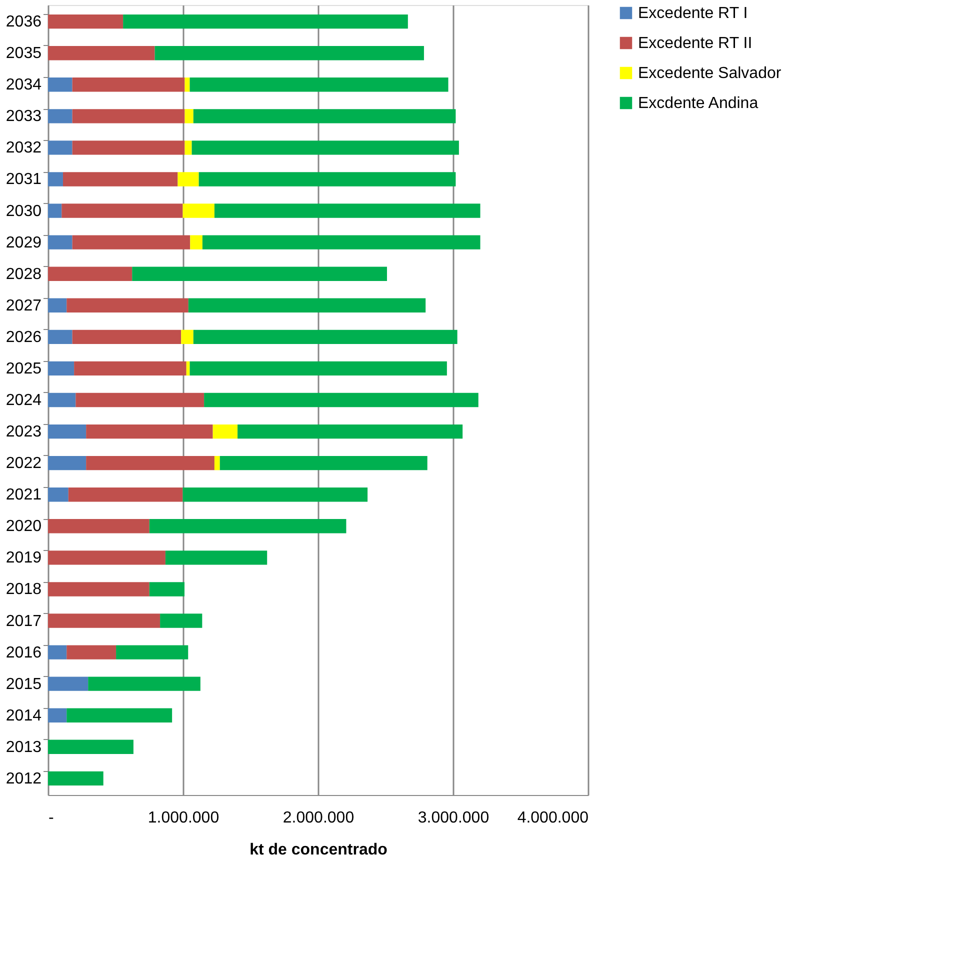 Image resolution: width=967 pixels, height=955 pixels. What do you see at coordinates (24, 117) in the screenshot?
I see `y-tick-label: 2033` at bounding box center [24, 117].